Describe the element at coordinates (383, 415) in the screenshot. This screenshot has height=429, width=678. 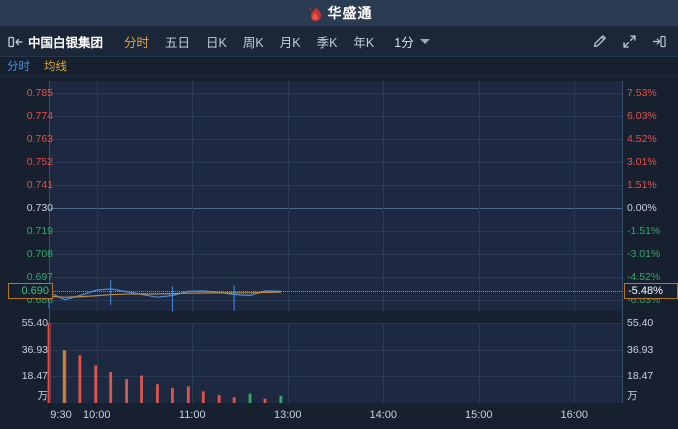
I see `time-tick-label: 14:00` at that location.